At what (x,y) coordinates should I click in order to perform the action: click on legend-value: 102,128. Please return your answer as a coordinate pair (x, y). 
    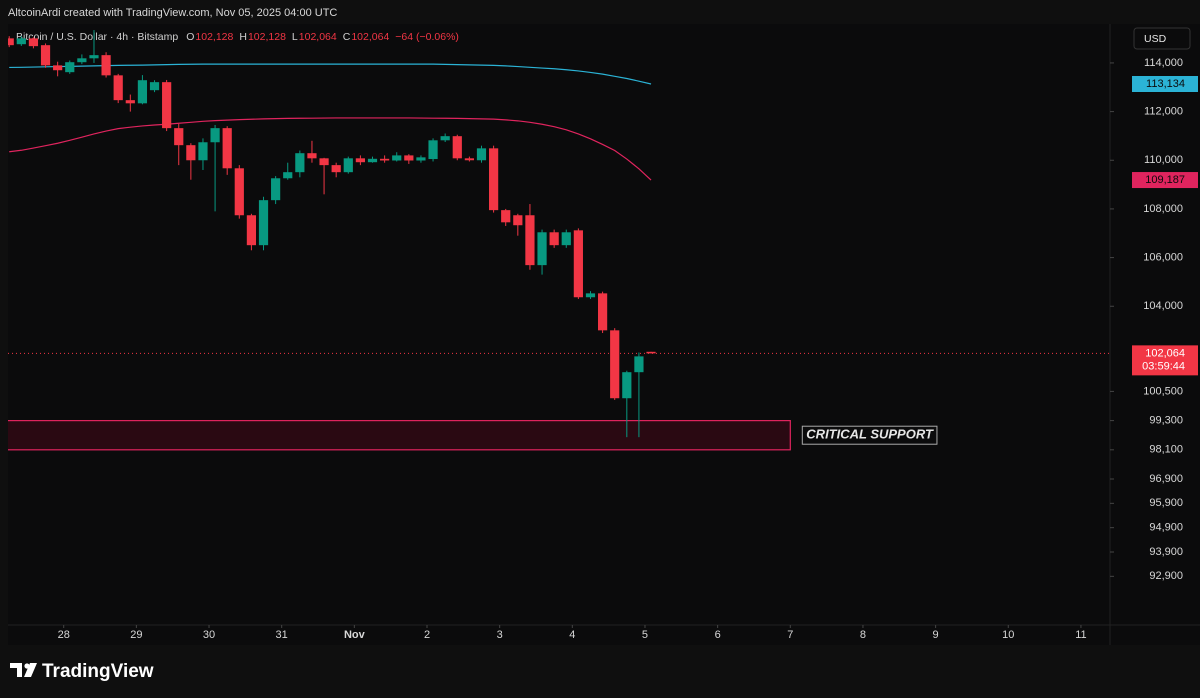
    Looking at the image, I should click on (267, 37).